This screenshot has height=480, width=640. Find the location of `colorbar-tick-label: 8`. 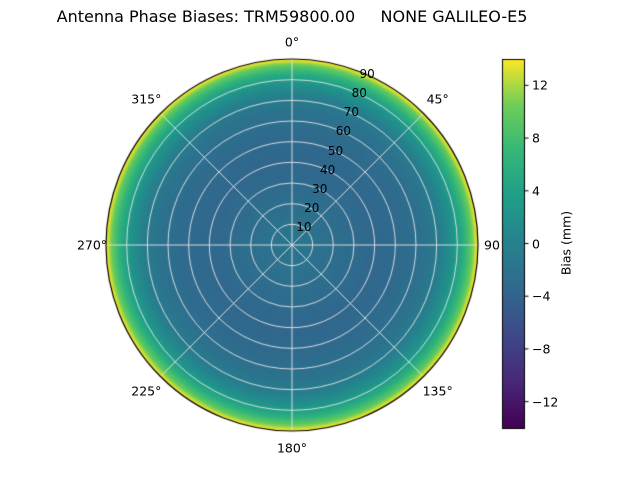

colorbar-tick-label: 8 is located at coordinates (536, 138).